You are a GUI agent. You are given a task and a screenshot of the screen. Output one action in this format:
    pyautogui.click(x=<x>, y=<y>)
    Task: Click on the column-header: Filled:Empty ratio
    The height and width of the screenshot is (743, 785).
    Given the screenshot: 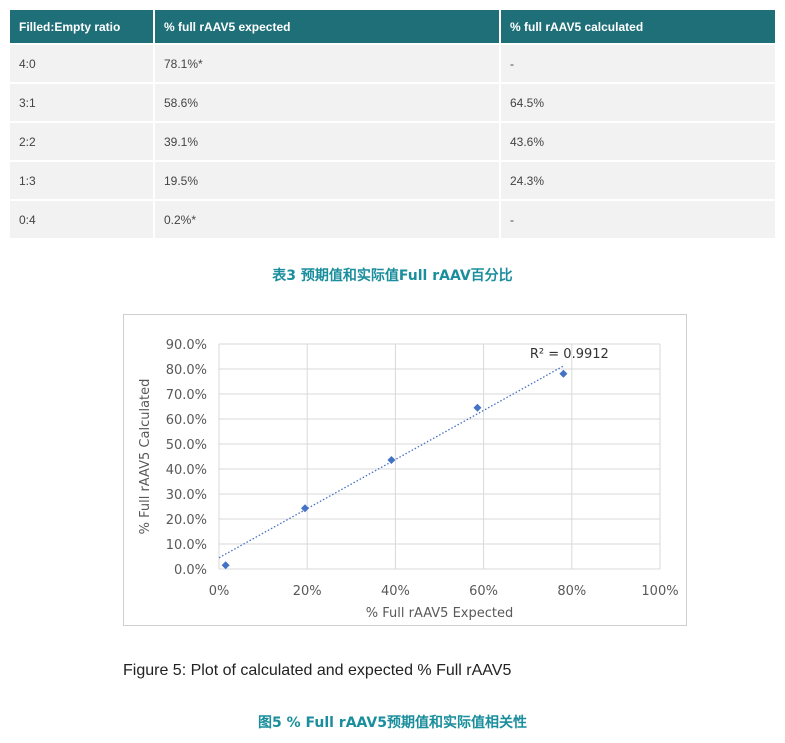 What is the action you would take?
    pyautogui.click(x=82, y=27)
    